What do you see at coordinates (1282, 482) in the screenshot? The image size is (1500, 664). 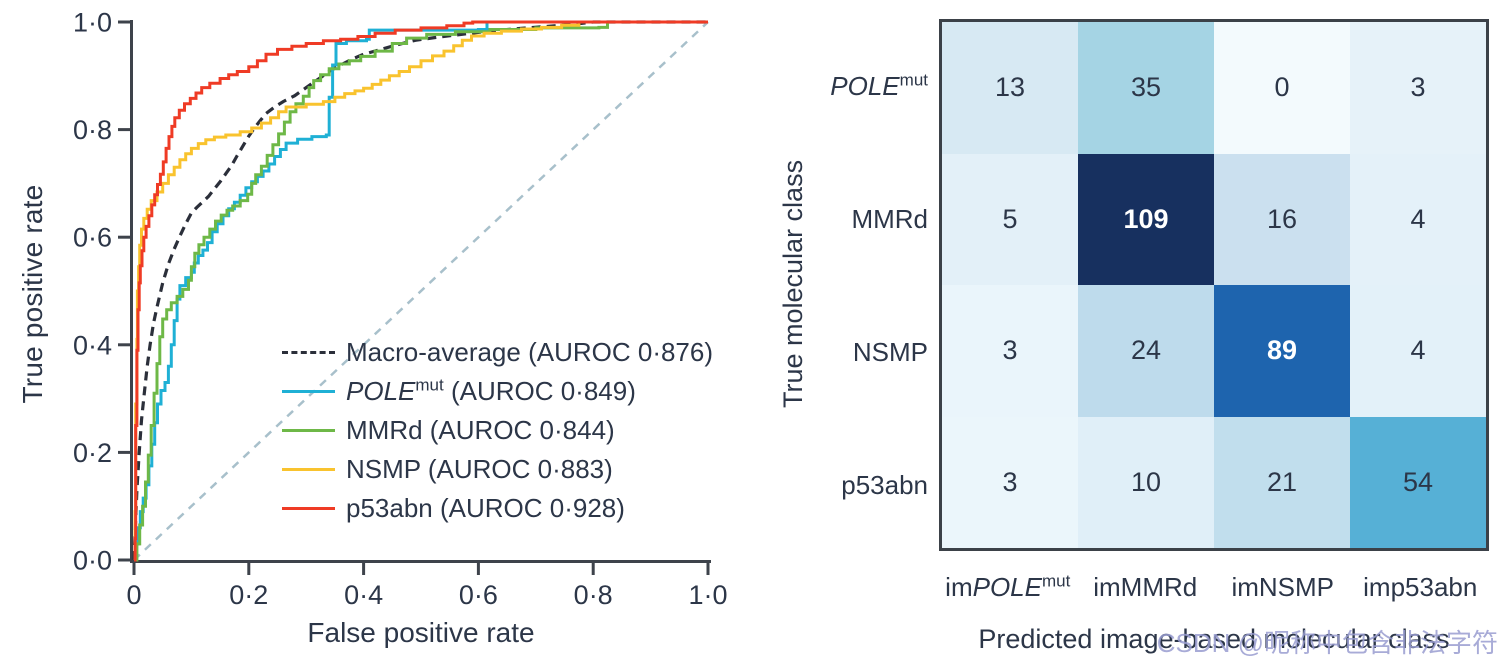 I see `matrix-cell-r3-c2: 21` at bounding box center [1282, 482].